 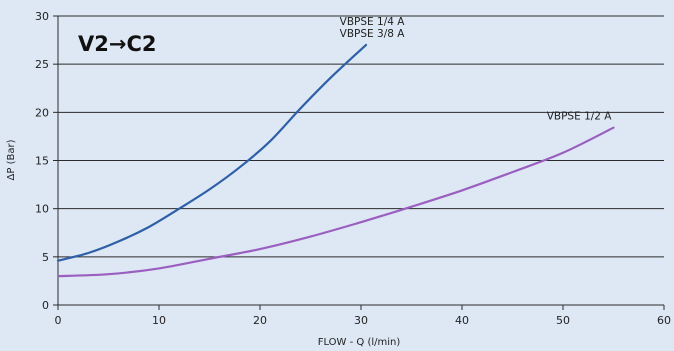 What do you see at coordinates (373, 22) in the screenshot?
I see `series-label: VBPSE 1/4 A` at bounding box center [373, 22].